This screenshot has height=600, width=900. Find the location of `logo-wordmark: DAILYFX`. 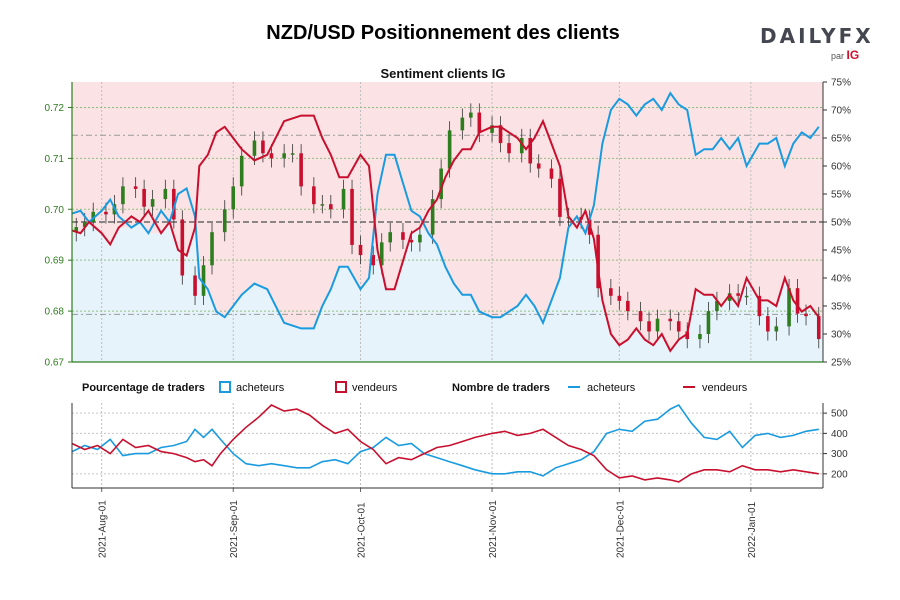

logo-wordmark: DAILYFX is located at coordinates (817, 36).